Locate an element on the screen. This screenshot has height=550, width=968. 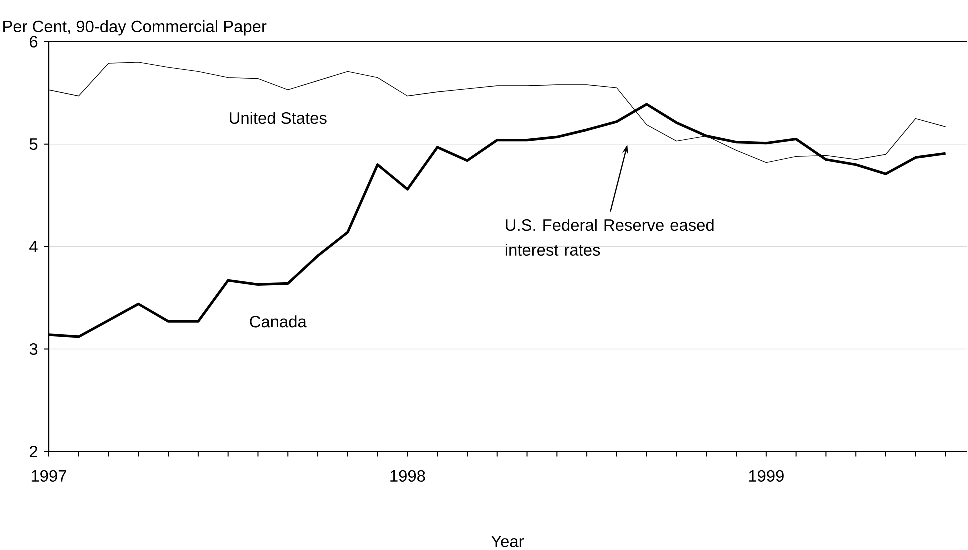
series-label: Canada is located at coordinates (278, 322).